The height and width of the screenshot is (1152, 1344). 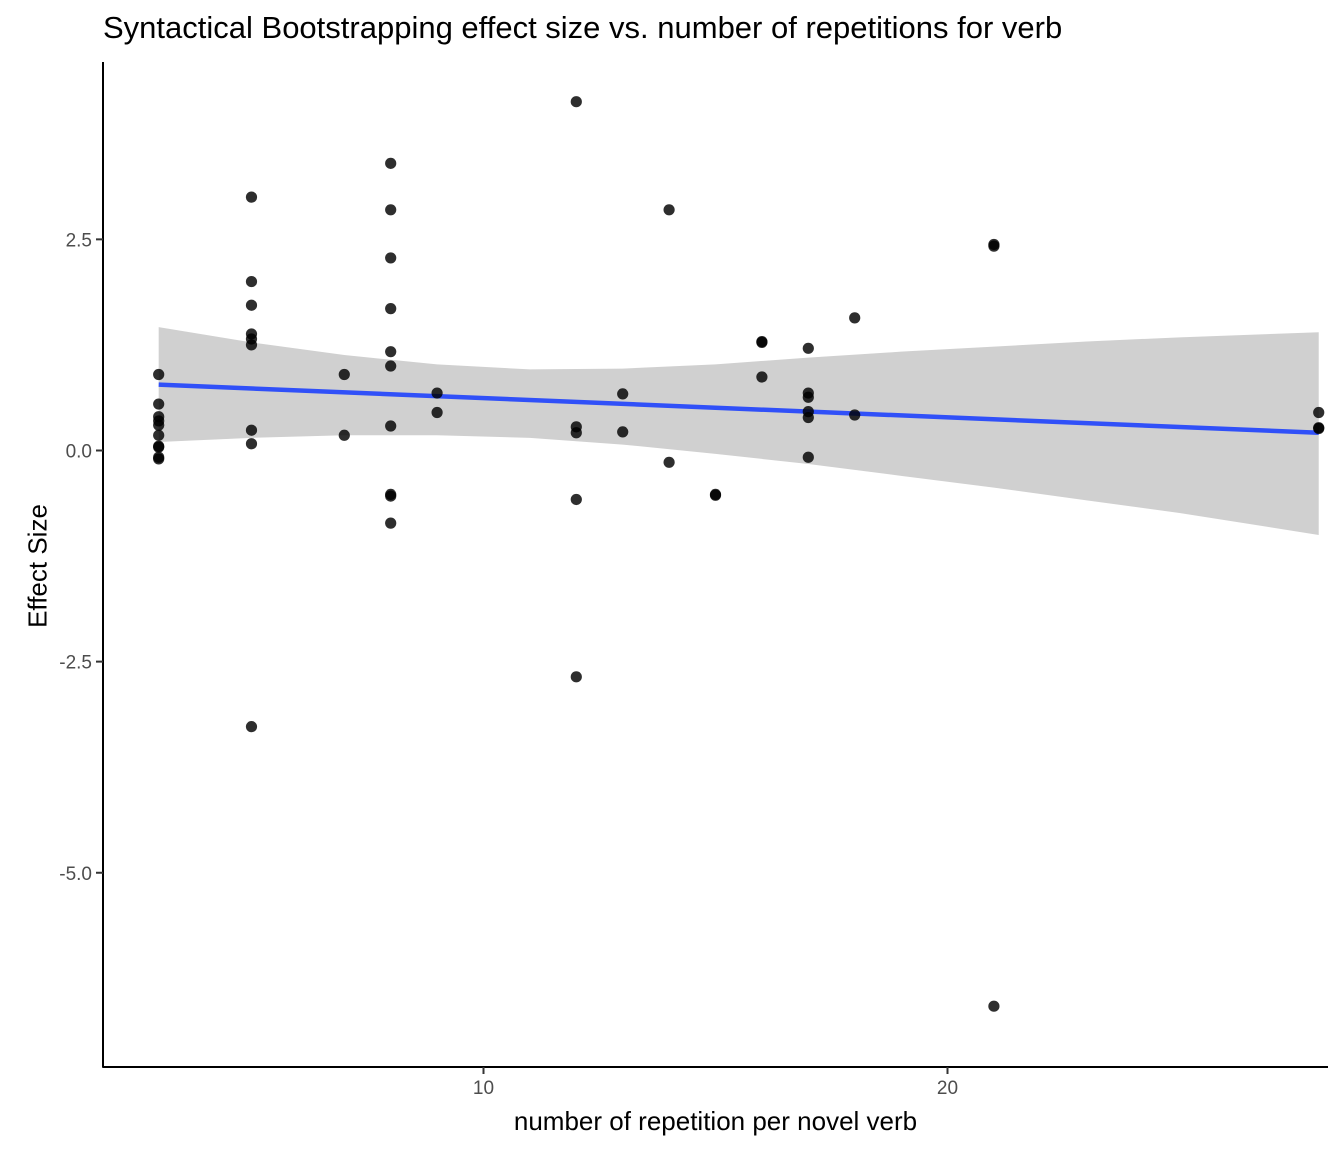 What do you see at coordinates (37, 566) in the screenshot?
I see `y-axis-title: Effect Size` at bounding box center [37, 566].